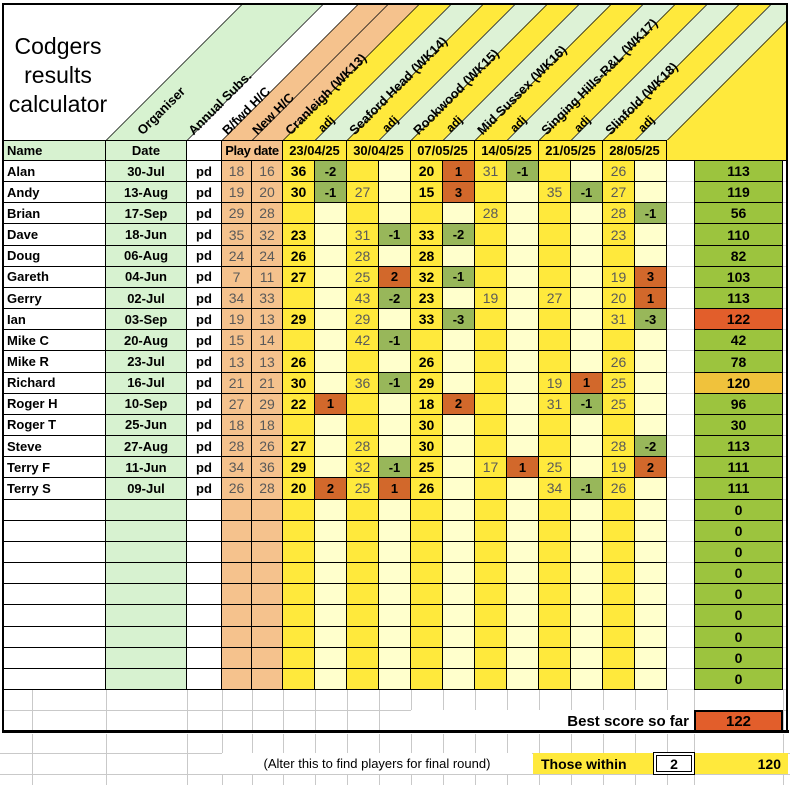 The image size is (790, 785). What do you see at coordinates (54, 362) in the screenshot?
I see `player-name-cell: Mike R` at bounding box center [54, 362].